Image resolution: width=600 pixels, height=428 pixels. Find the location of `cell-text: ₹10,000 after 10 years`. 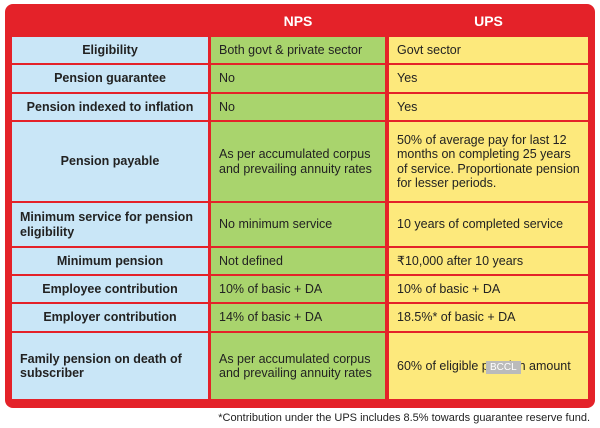

cell-text: ₹10,000 after 10 years is located at coordinates (488, 261).